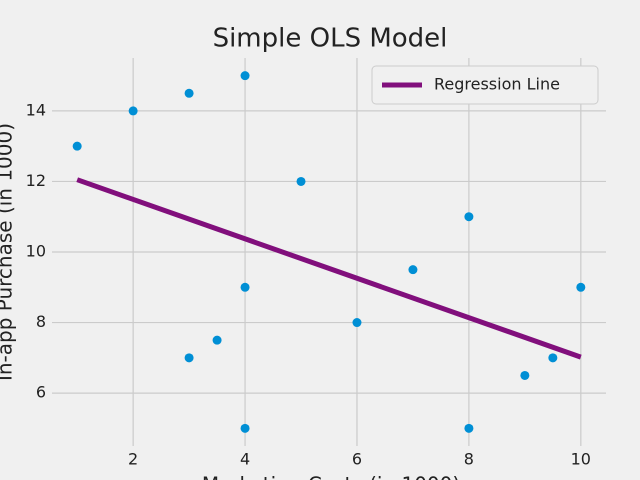 This screenshot has height=480, width=640. Describe the element at coordinates (330, 39) in the screenshot. I see `chart-title: Simple OLS Model` at that location.